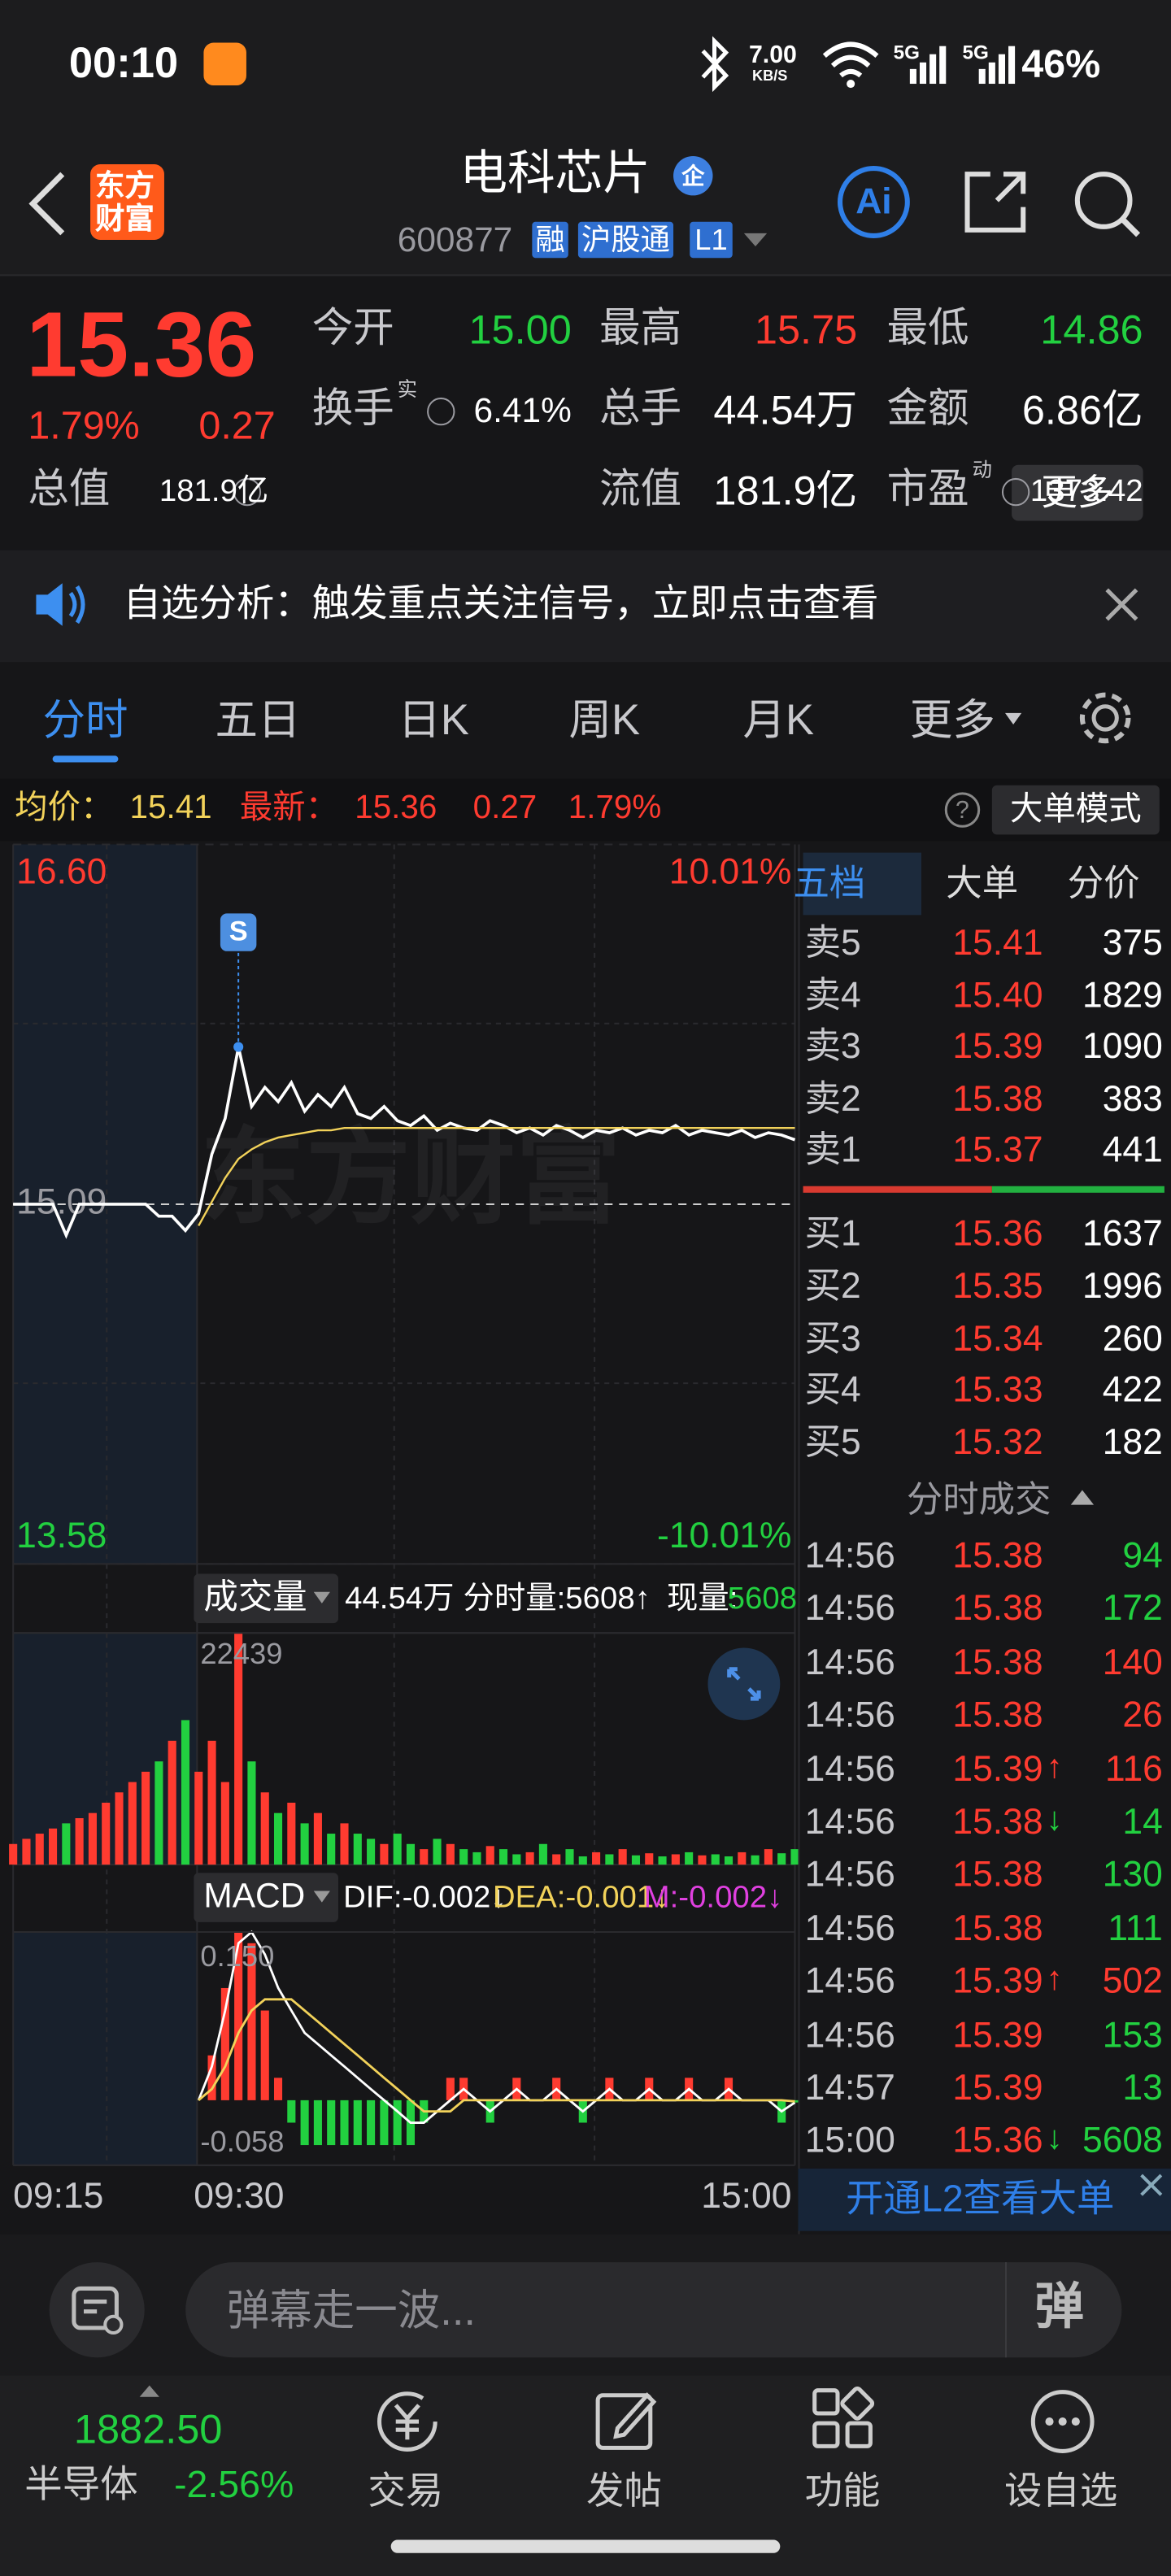 Image resolution: width=1171 pixels, height=2576 pixels. Describe the element at coordinates (1142, 2087) in the screenshot. I see `trade-volume: 13` at that location.